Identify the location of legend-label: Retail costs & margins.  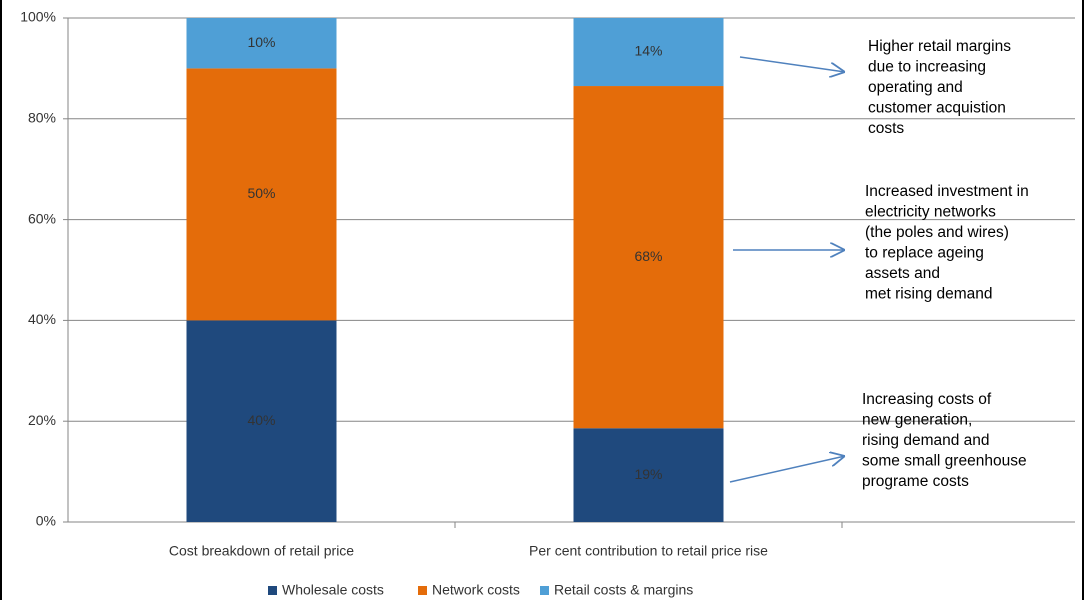
(623, 590).